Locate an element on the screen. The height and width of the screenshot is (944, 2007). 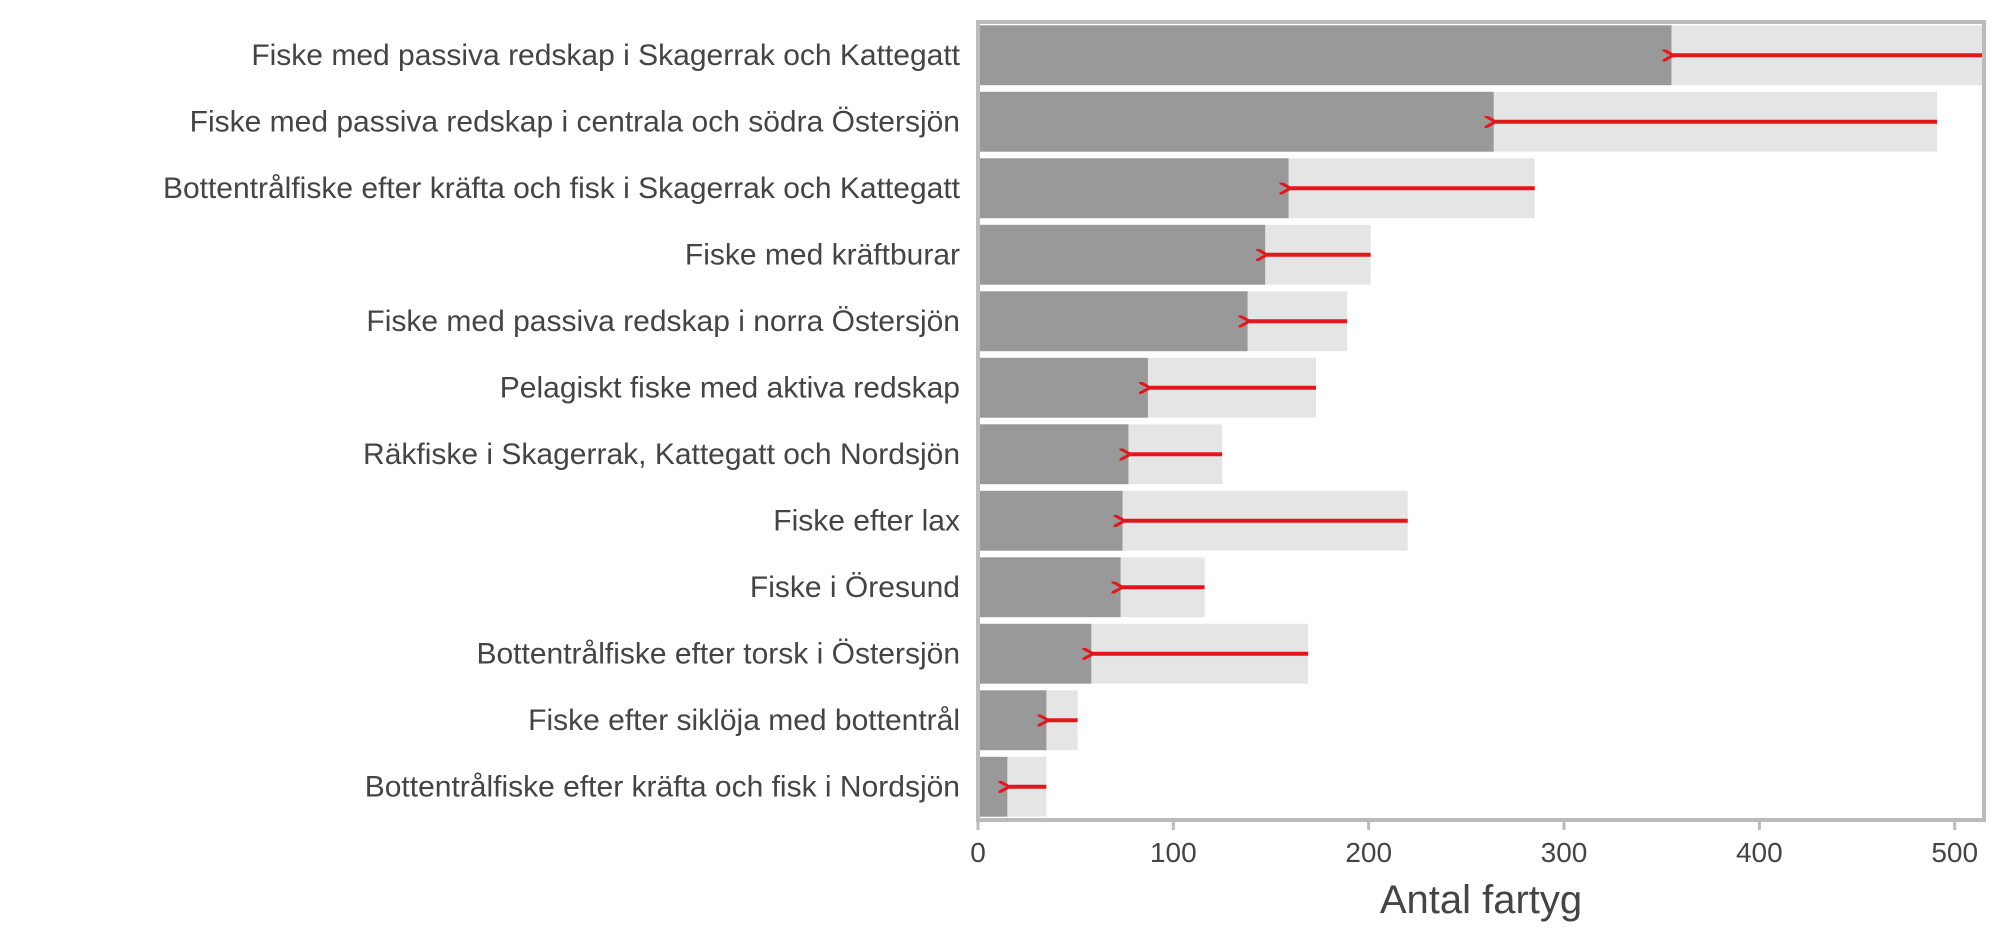
category-label: Fiske med kräftburar is located at coordinates (822, 254).